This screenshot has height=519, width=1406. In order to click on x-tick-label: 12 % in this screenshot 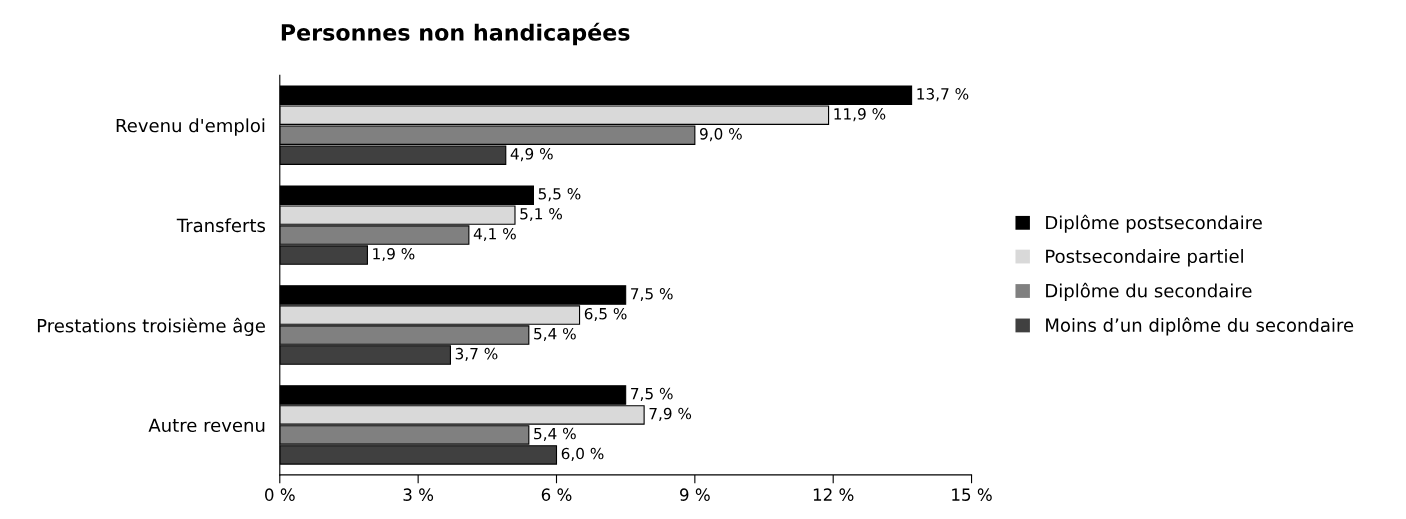, I will do `click(833, 494)`.